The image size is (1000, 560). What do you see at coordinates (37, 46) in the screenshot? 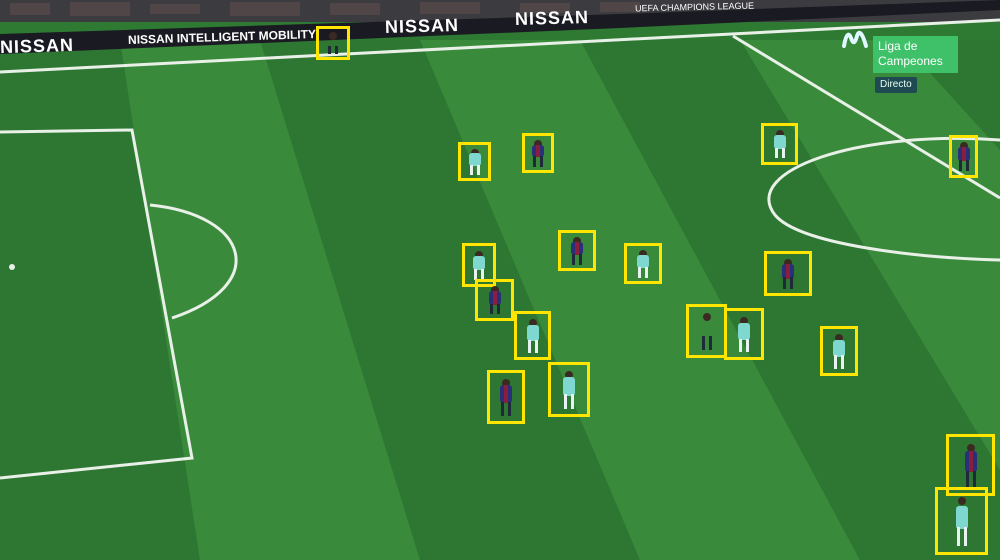
I see `hoarding-sponsor-left: NISSAN` at bounding box center [37, 46].